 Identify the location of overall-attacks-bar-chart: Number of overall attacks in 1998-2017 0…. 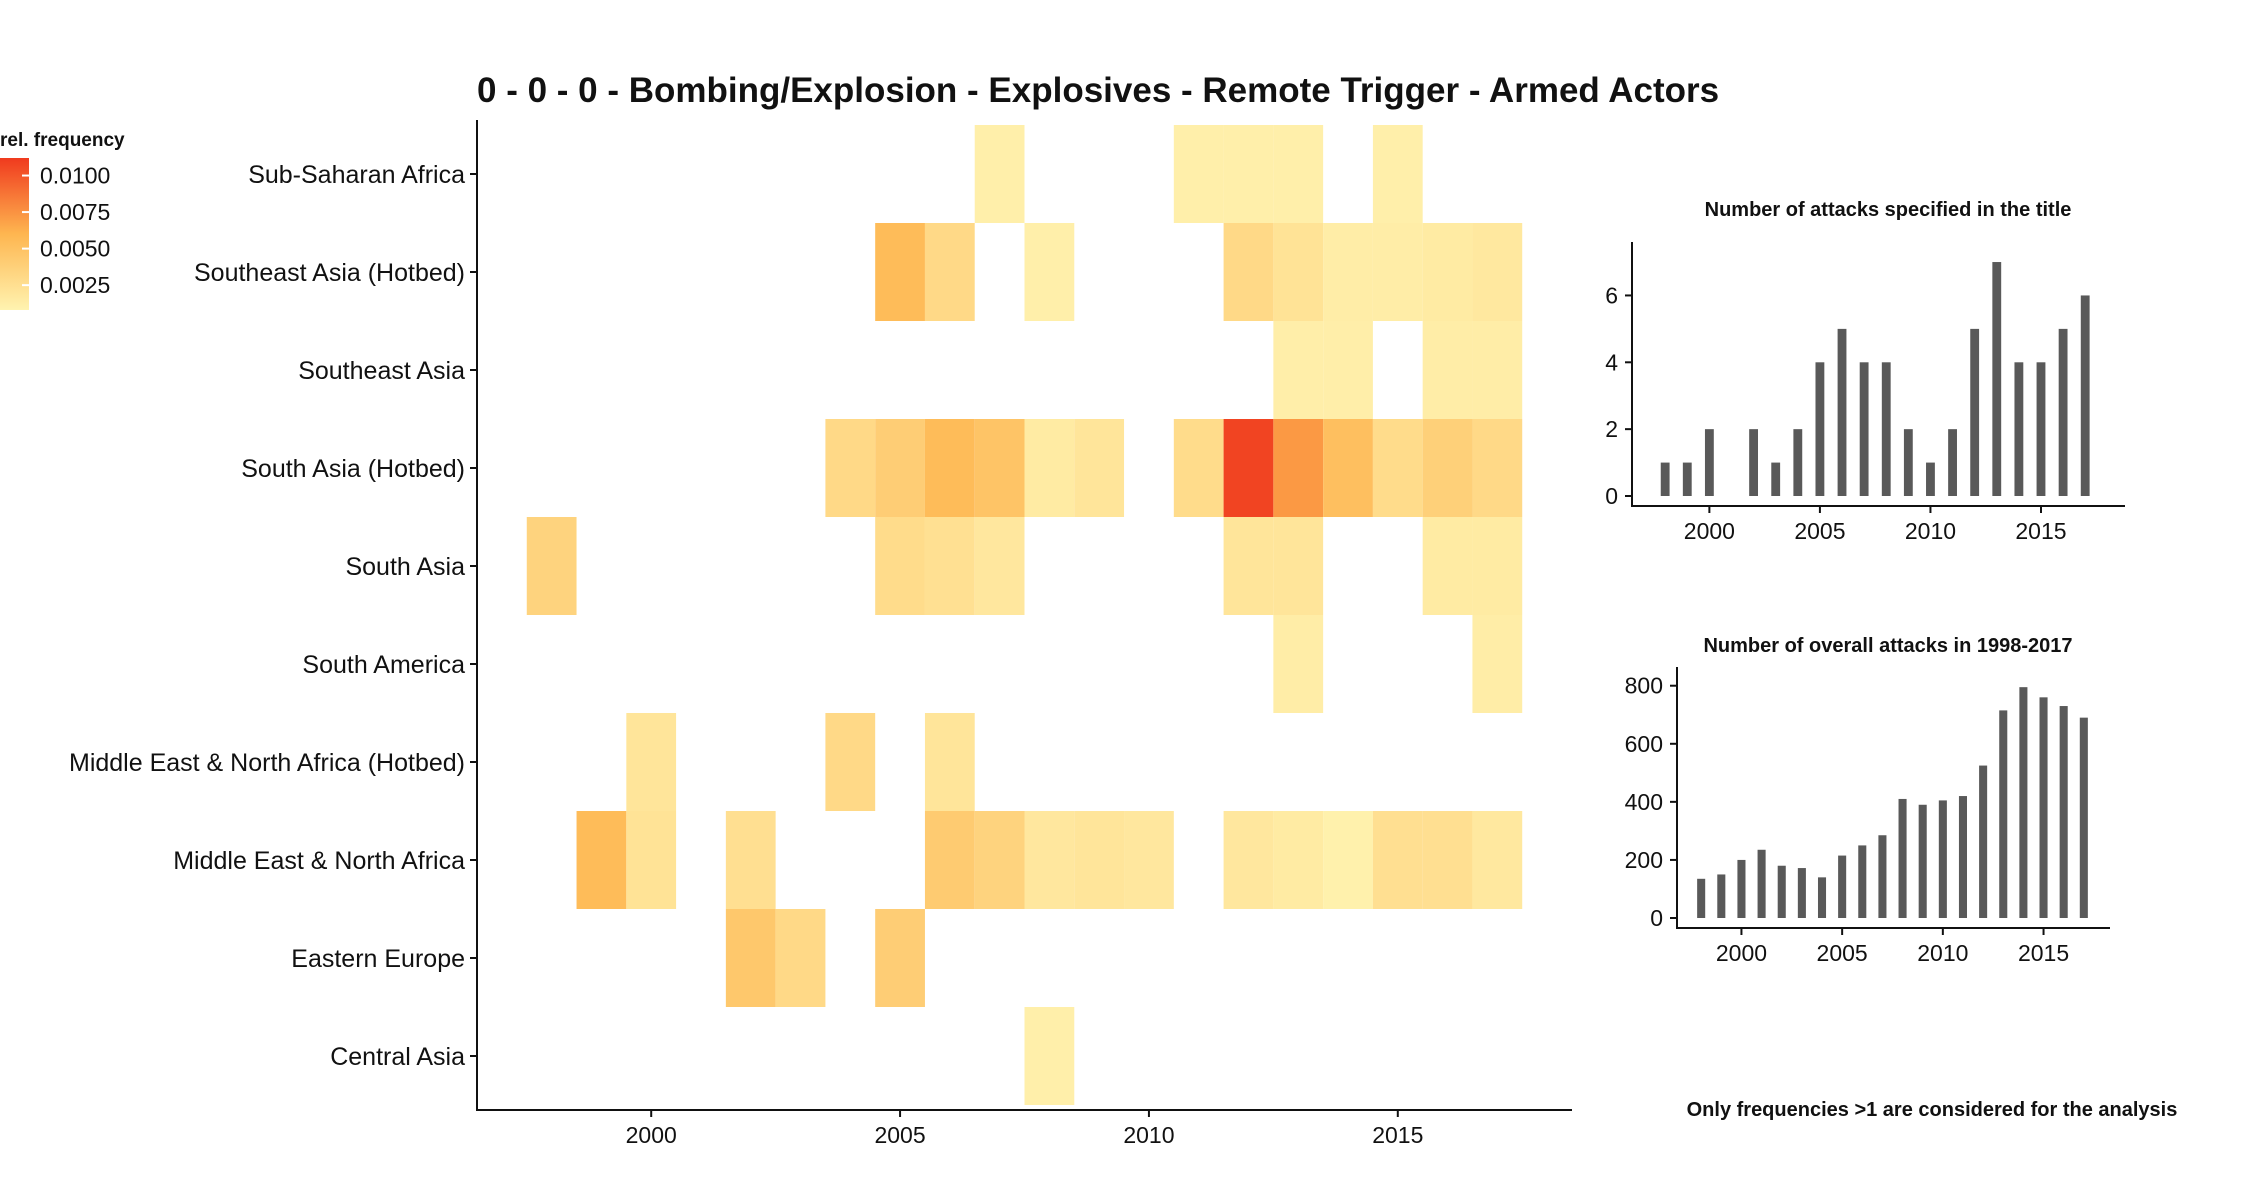
(1867, 800).